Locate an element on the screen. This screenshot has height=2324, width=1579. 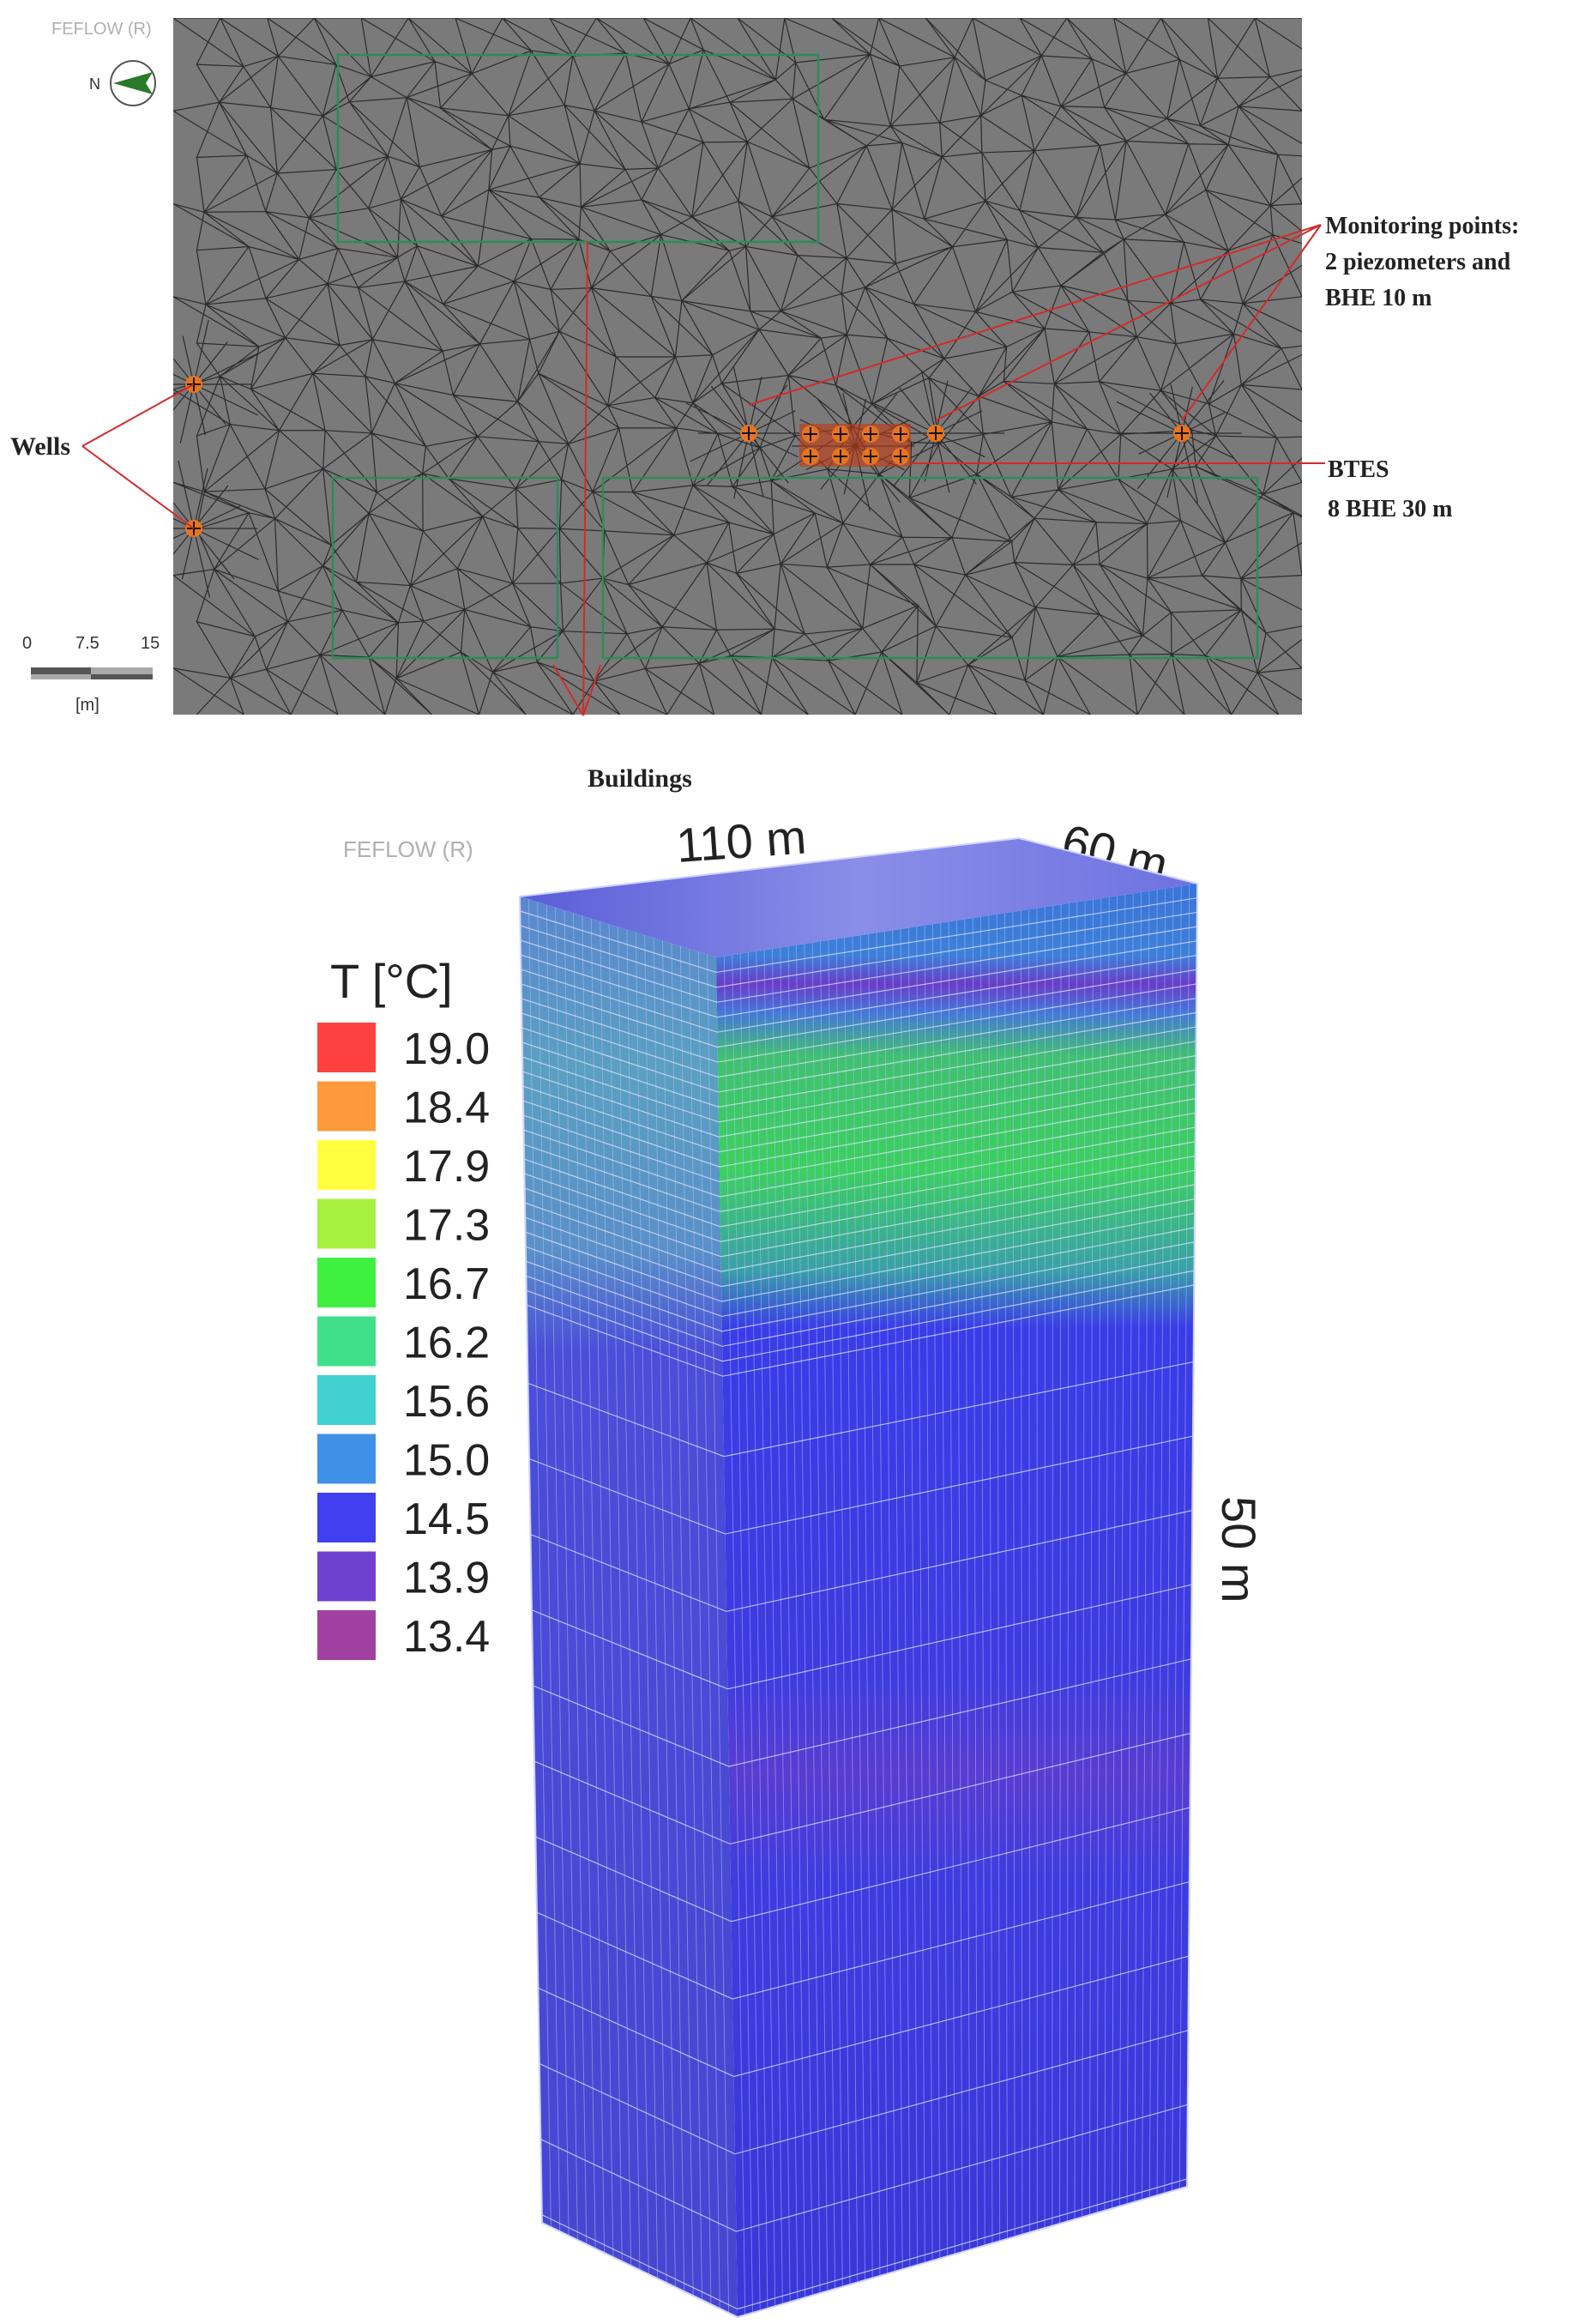
legend-value: 14.5 is located at coordinates (446, 1519).